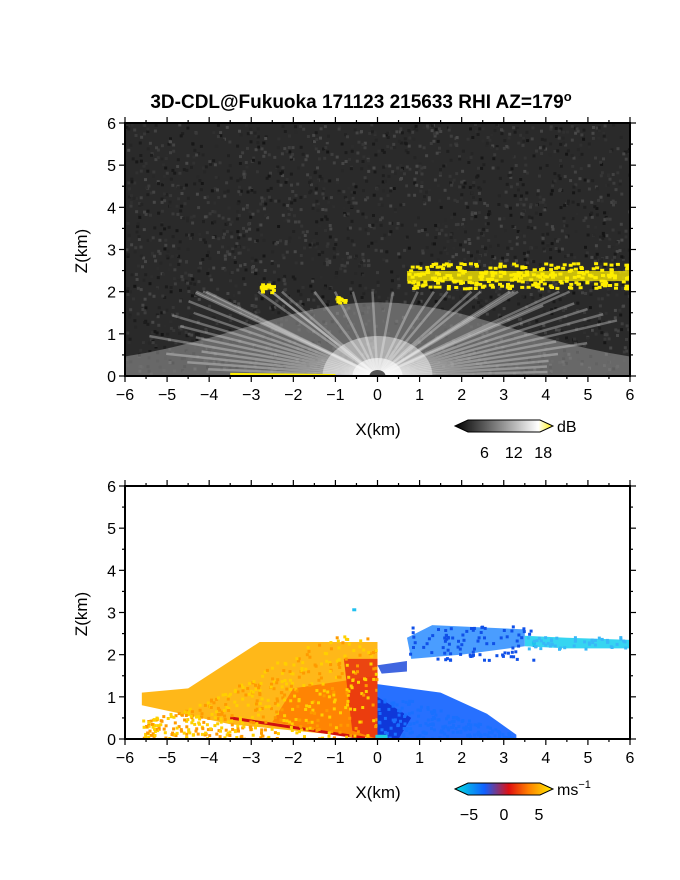 This screenshot has height=880, width=680. Describe the element at coordinates (539, 815) in the screenshot. I see `colorbar-tick-label: 5` at that location.